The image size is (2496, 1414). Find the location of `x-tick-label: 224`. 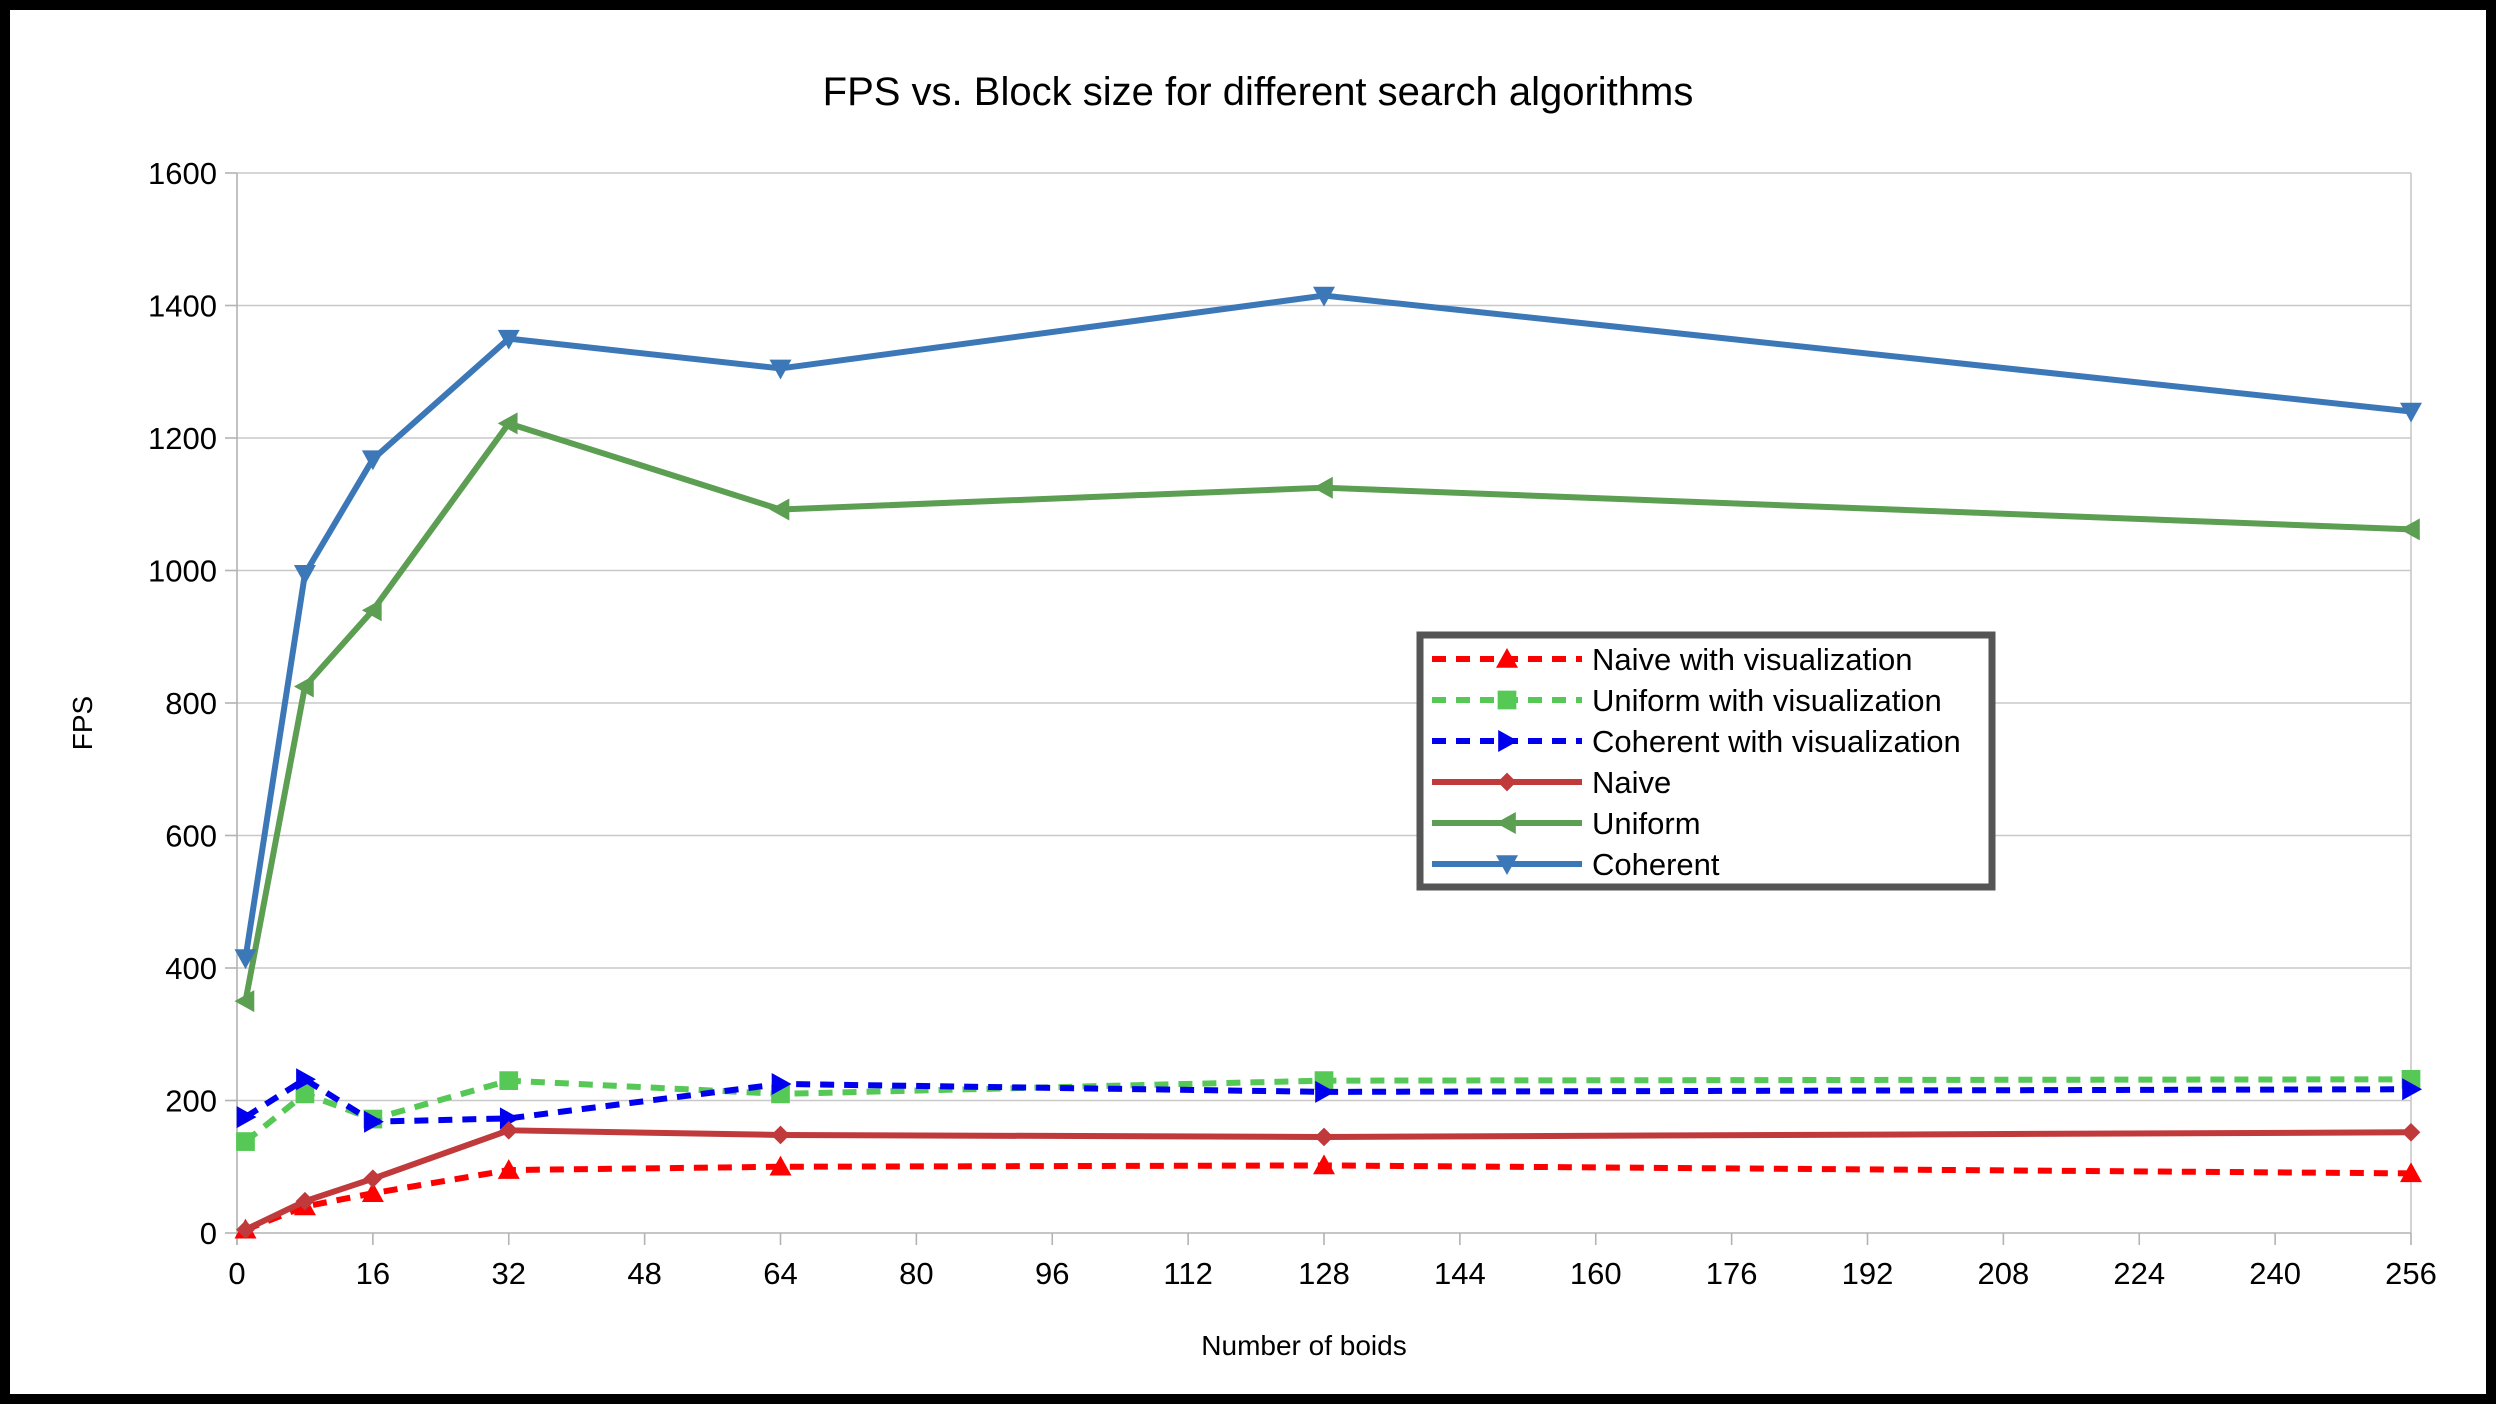

x-tick-label: 224 is located at coordinates (2139, 1273).